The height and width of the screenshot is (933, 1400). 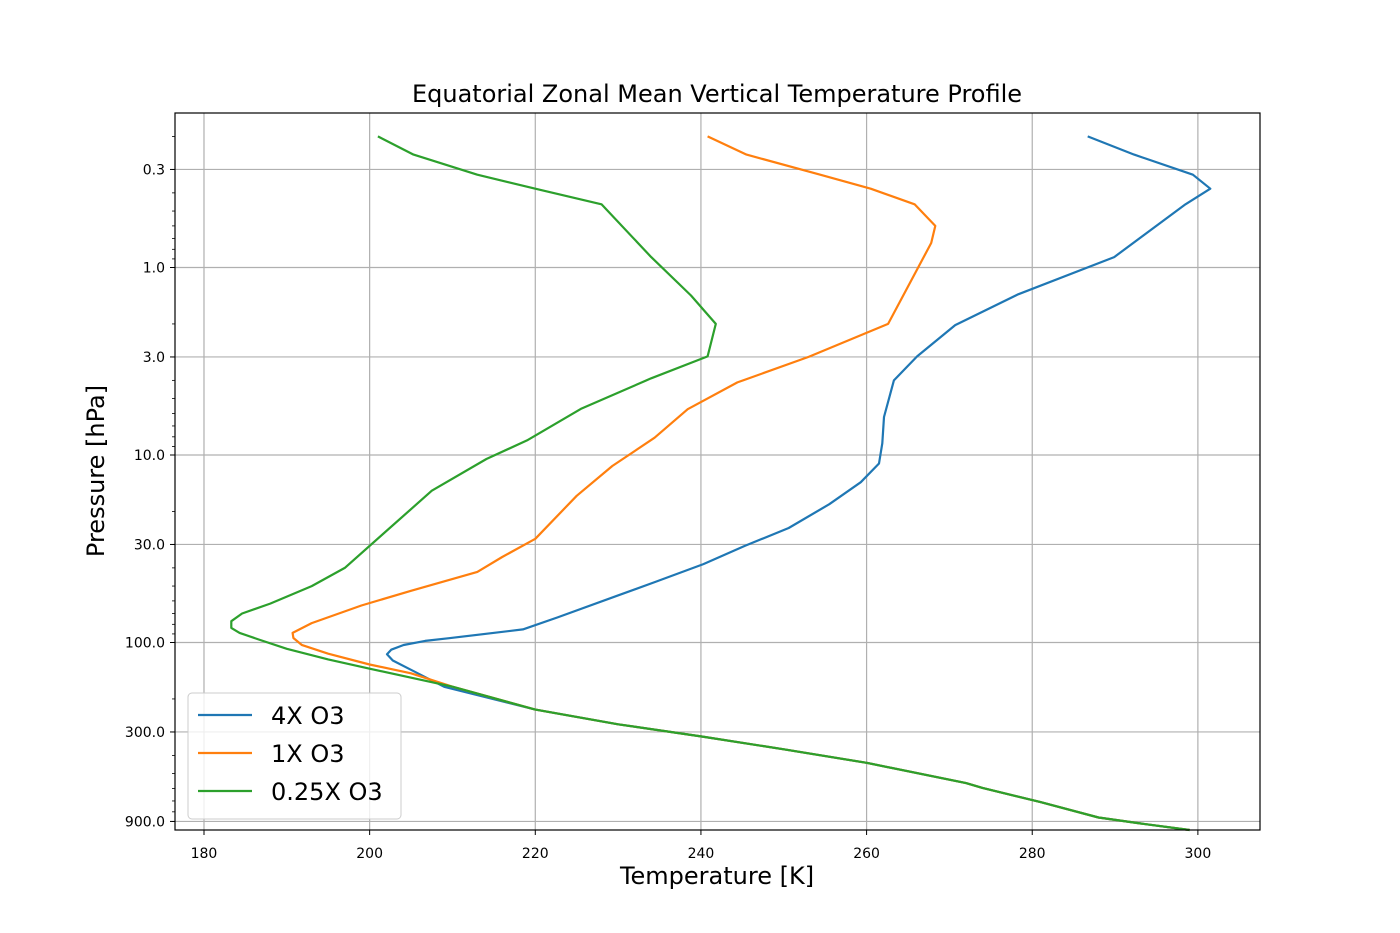 I want to click on y-tick-label: 10.0, so click(x=149, y=456).